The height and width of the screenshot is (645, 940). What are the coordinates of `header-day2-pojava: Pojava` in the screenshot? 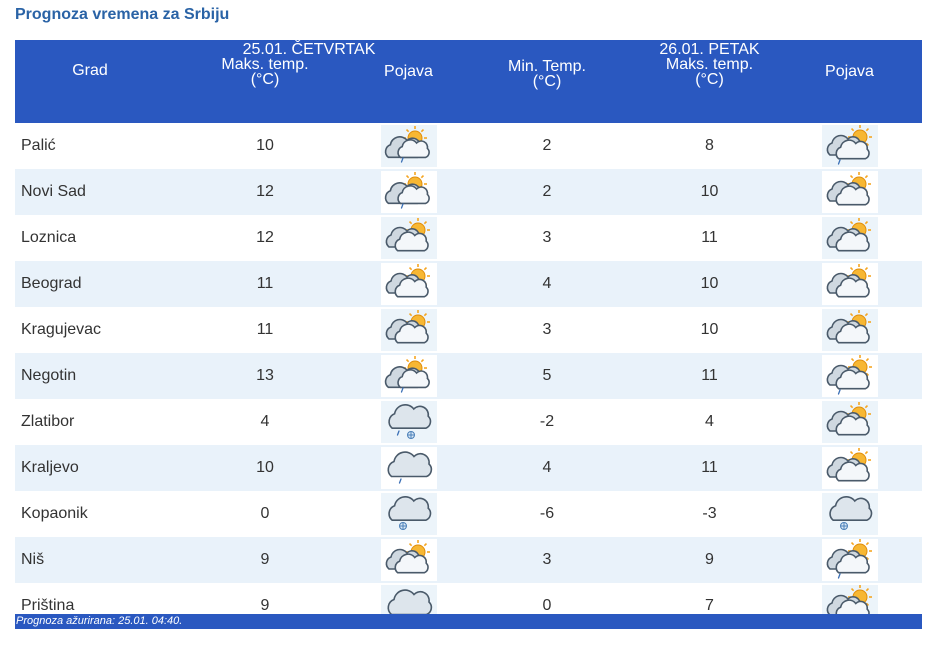 It's located at (849, 81).